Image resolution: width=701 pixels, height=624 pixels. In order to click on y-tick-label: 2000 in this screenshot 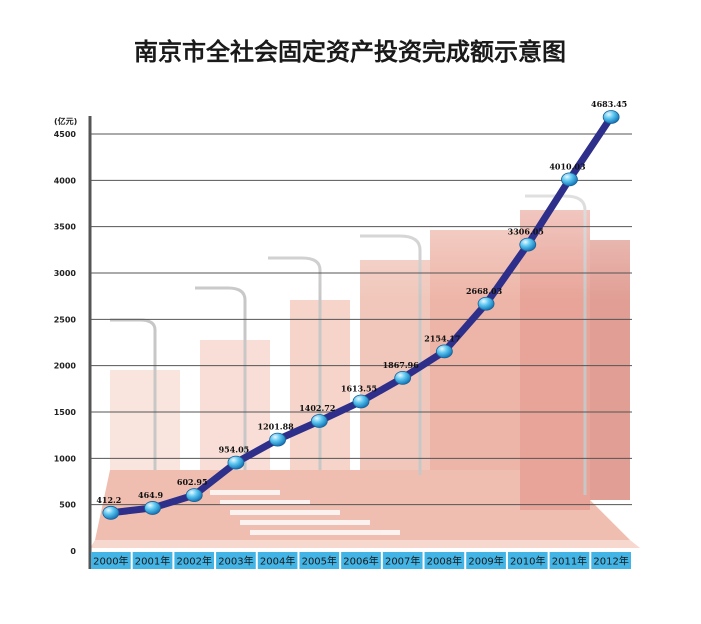, I will do `click(65, 366)`.